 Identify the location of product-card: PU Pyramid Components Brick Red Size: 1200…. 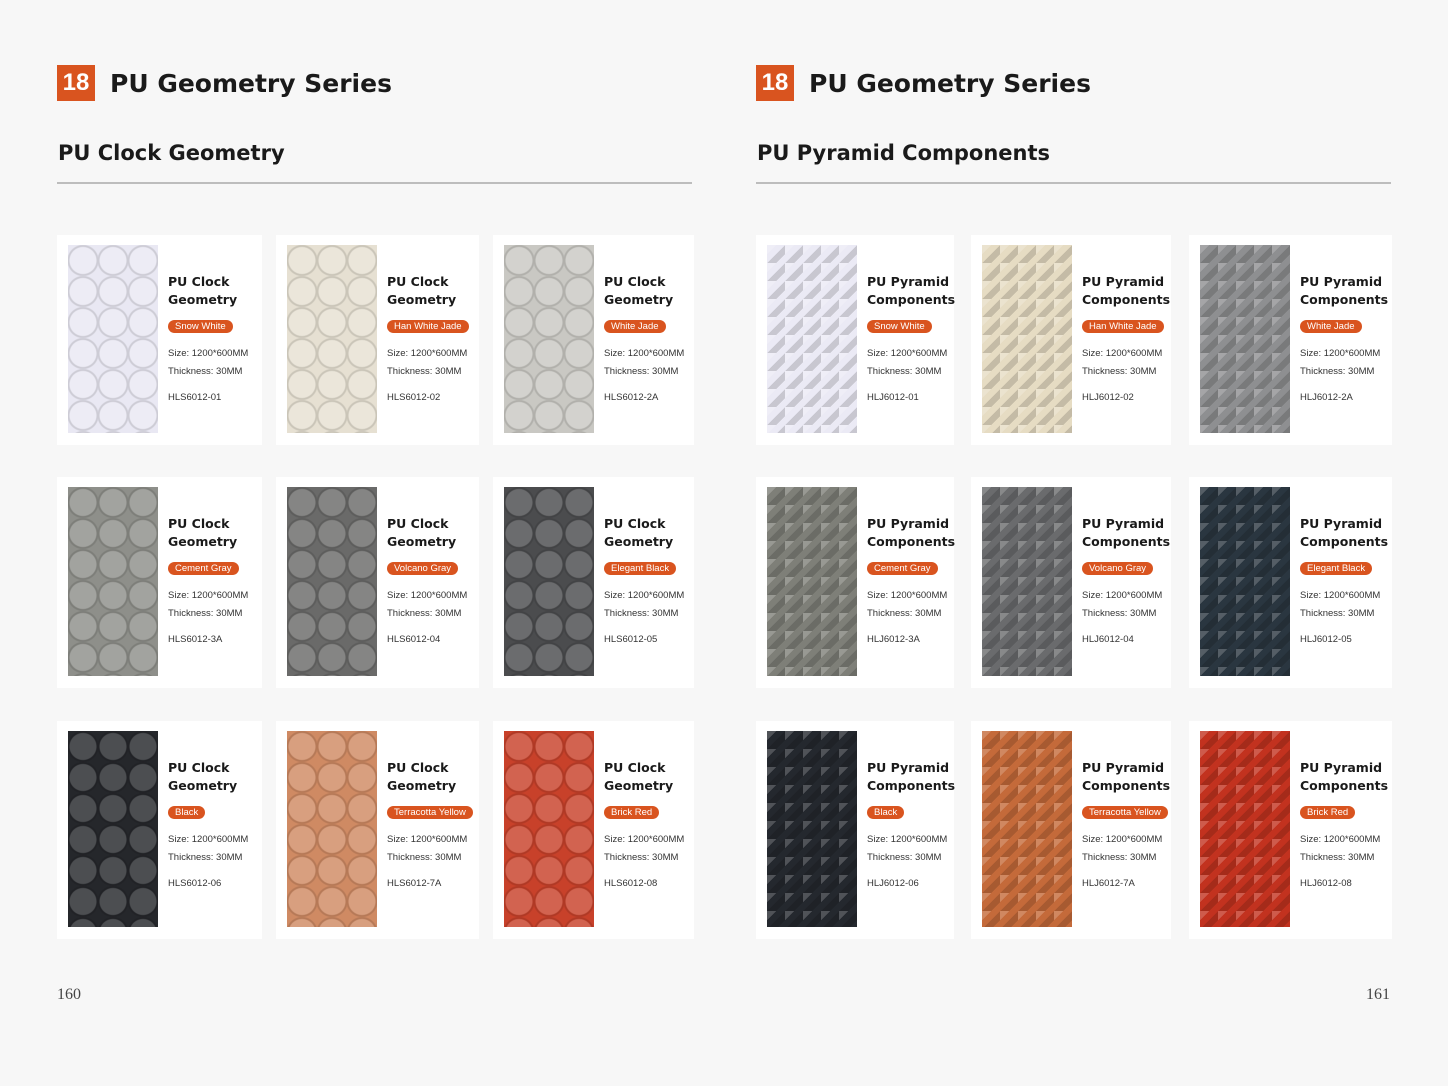
(1290, 830).